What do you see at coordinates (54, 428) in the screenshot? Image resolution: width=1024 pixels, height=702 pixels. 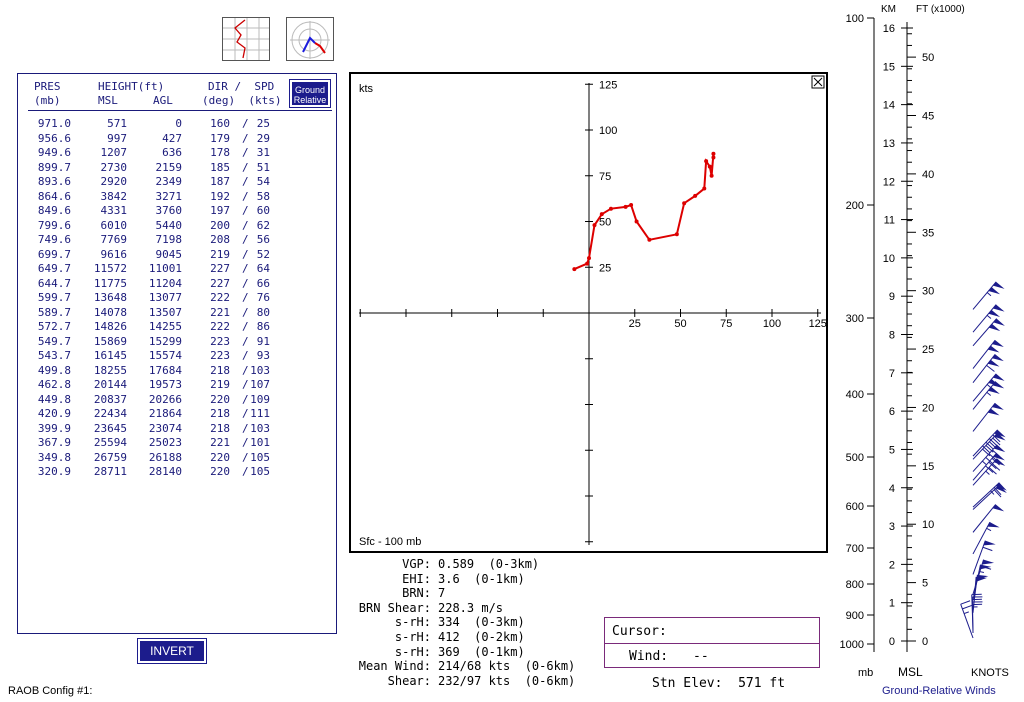 I see `pressure-cell: 399.9` at bounding box center [54, 428].